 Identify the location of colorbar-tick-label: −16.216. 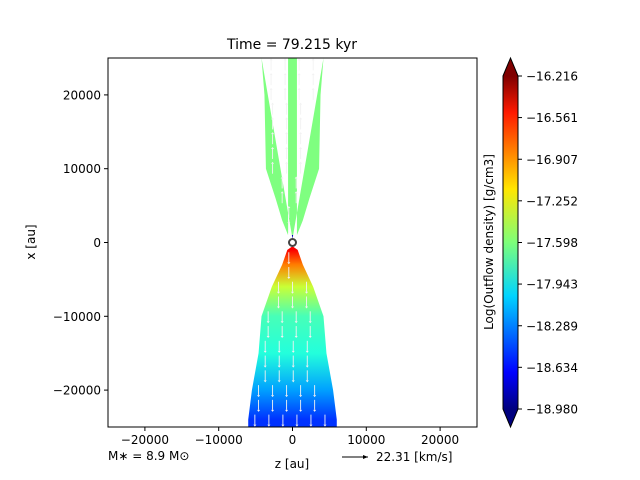
(552, 77).